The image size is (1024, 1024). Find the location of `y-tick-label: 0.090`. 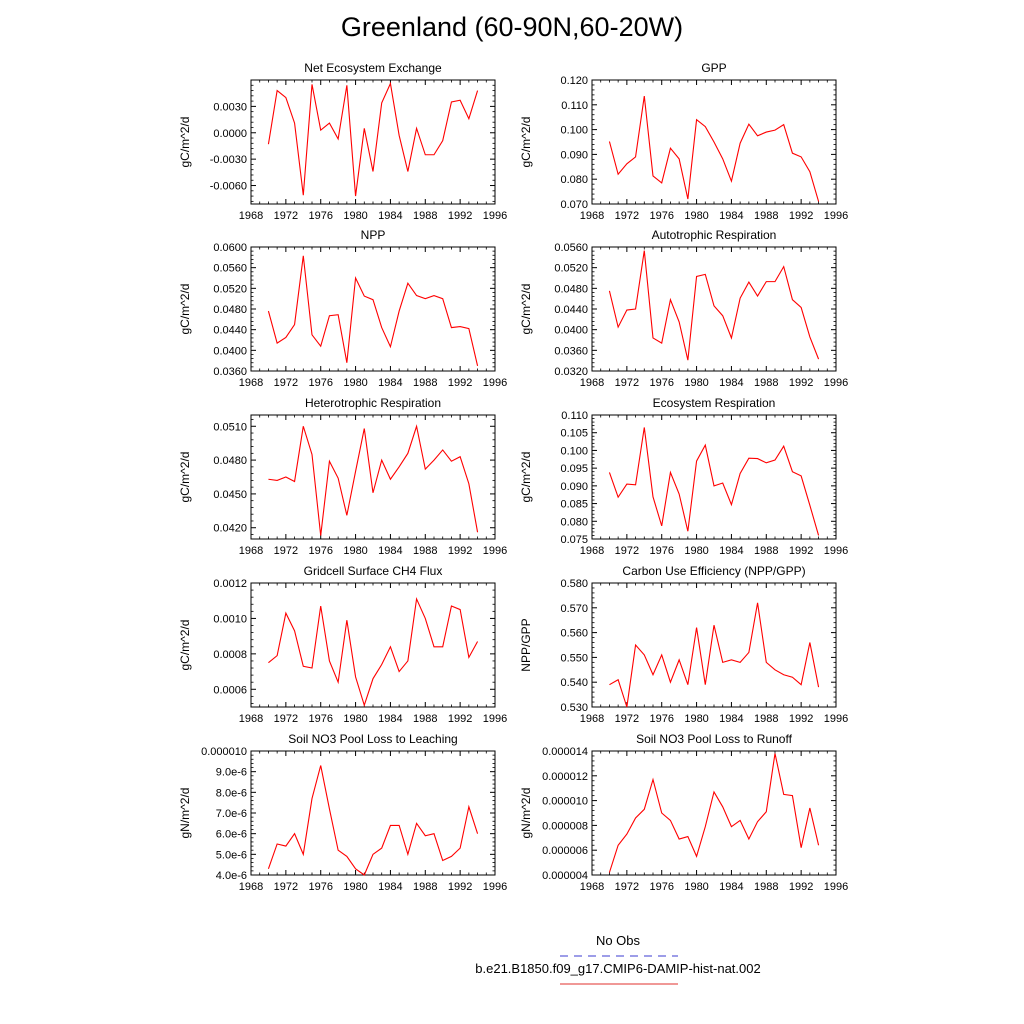

y-tick-label: 0.090 is located at coordinates (574, 487).